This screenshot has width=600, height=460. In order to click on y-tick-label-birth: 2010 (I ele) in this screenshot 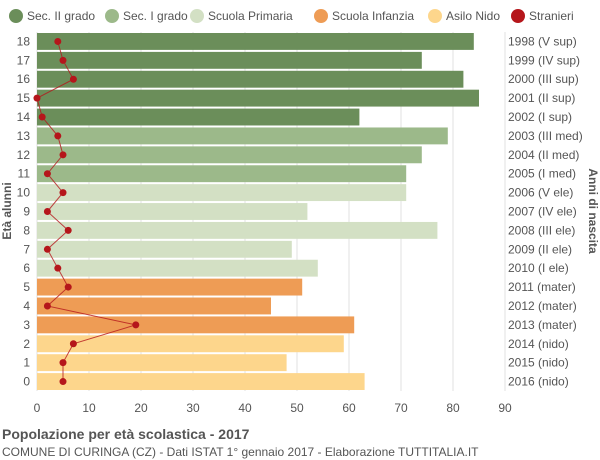, I will do `click(538, 268)`.